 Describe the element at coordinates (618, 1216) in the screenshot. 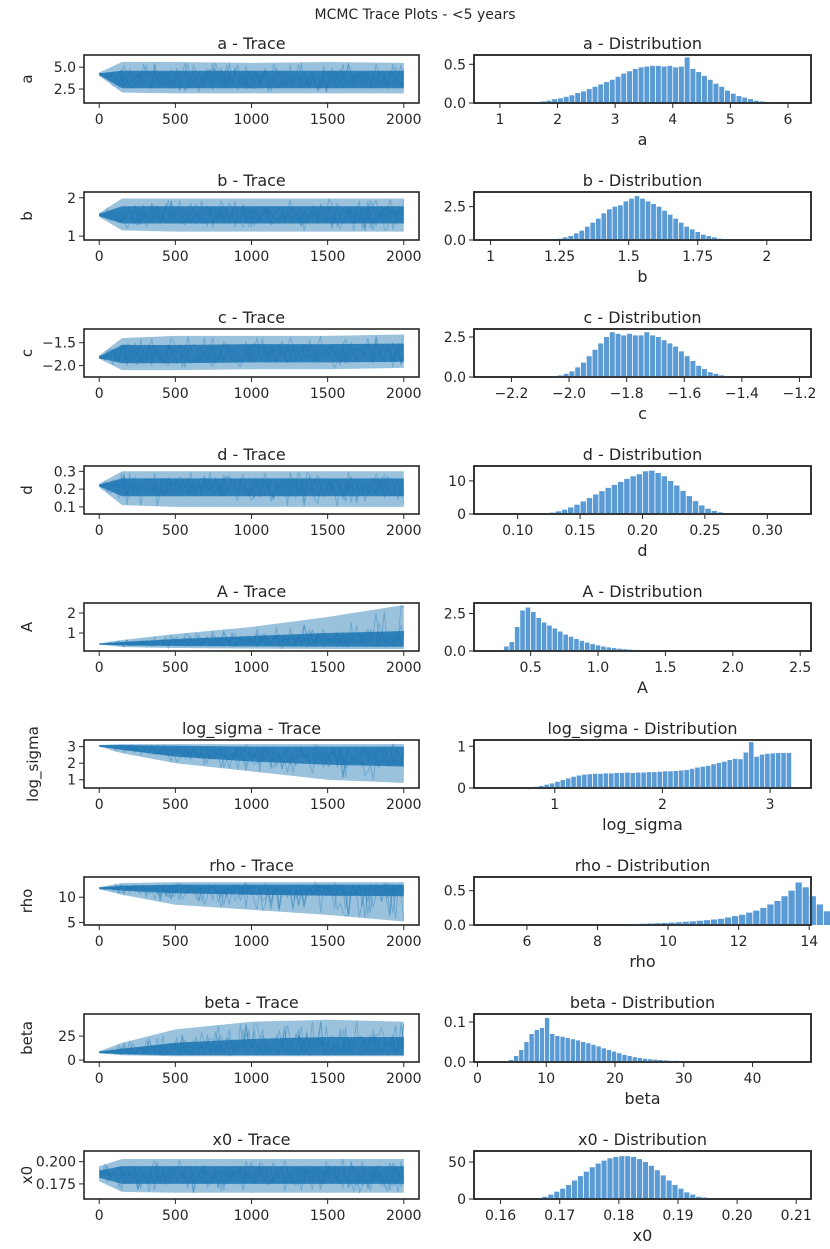

I see `x-tick-label: 0.18` at that location.